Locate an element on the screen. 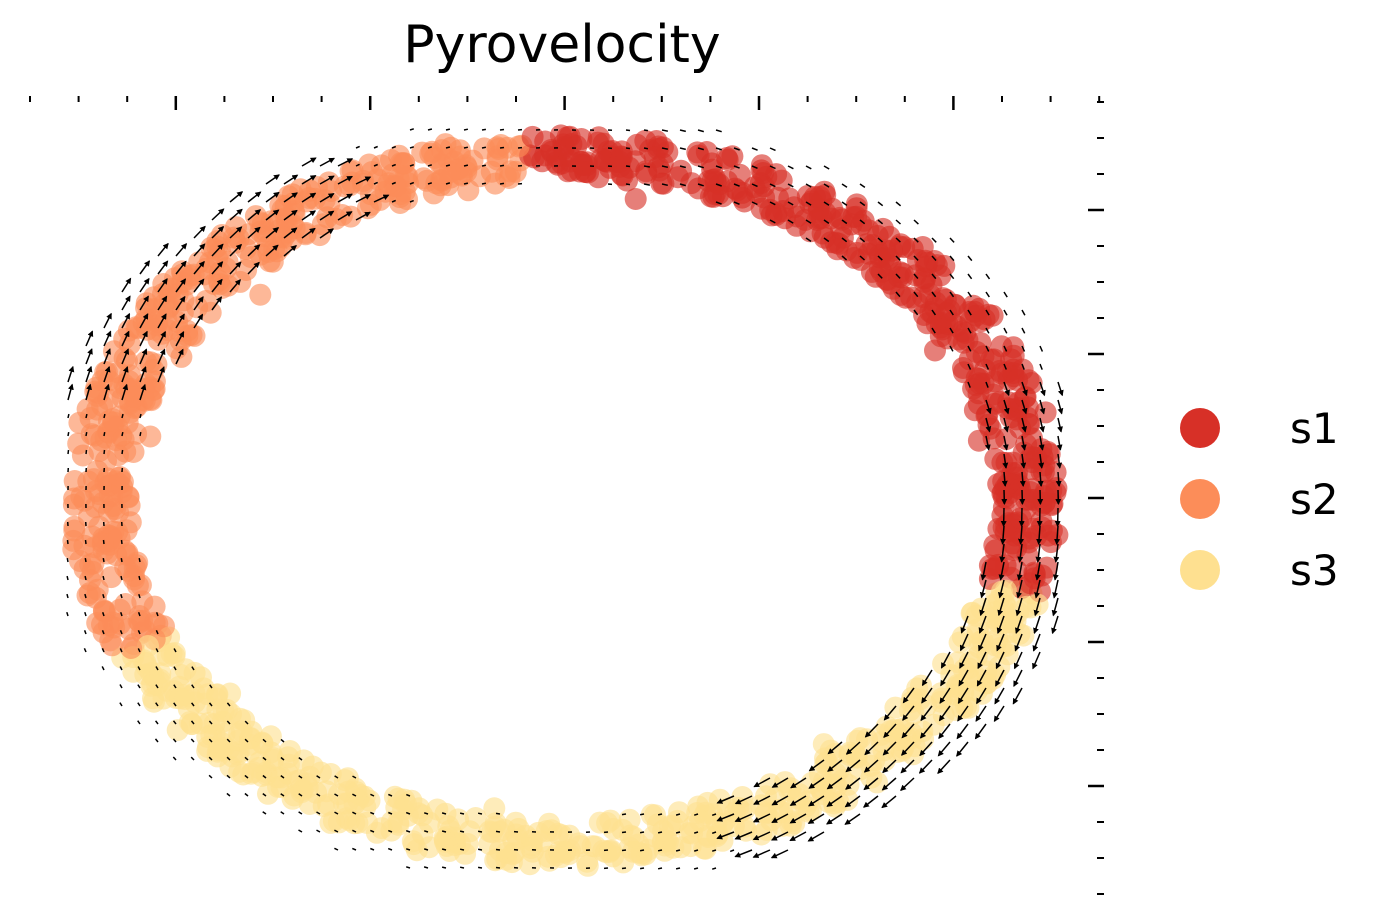 The height and width of the screenshot is (923, 1387). legend-marker-s3 is located at coordinates (1200, 570).